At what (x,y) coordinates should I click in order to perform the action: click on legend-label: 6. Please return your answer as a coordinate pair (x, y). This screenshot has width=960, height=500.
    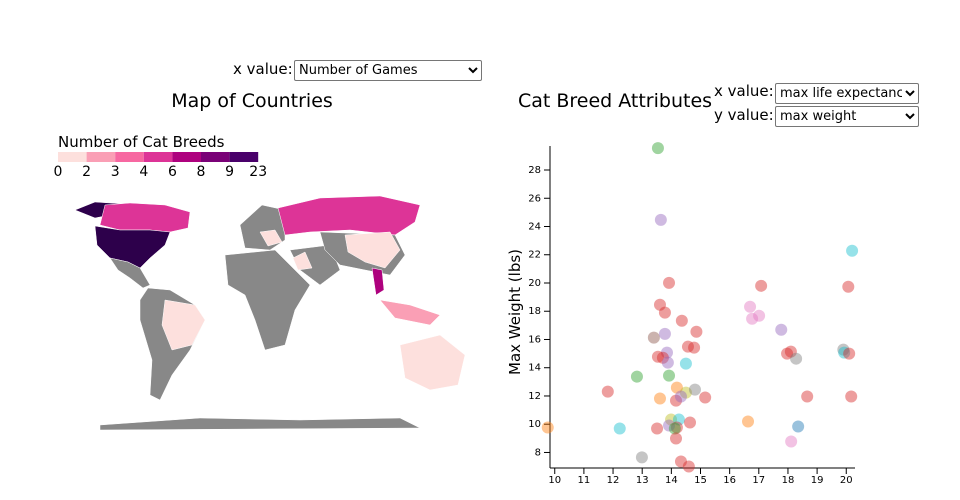
    Looking at the image, I should click on (172, 172).